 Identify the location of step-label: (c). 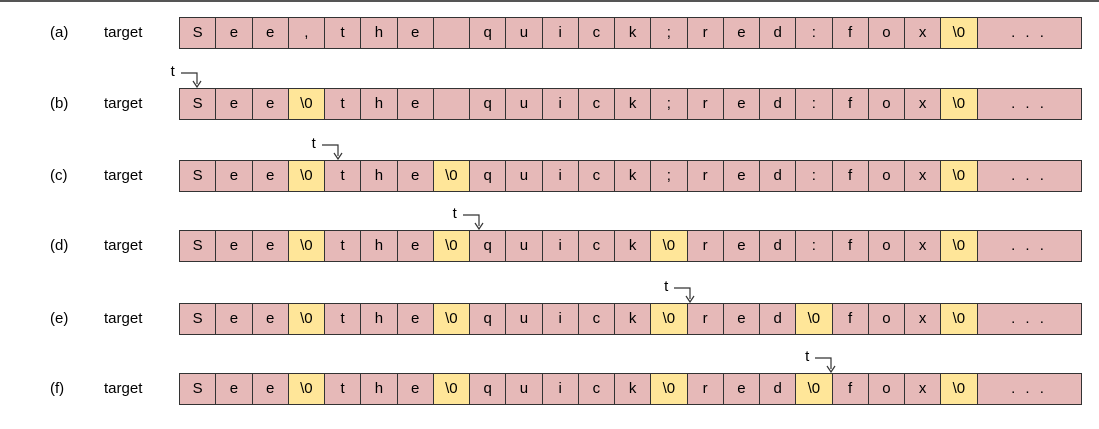
(59, 175).